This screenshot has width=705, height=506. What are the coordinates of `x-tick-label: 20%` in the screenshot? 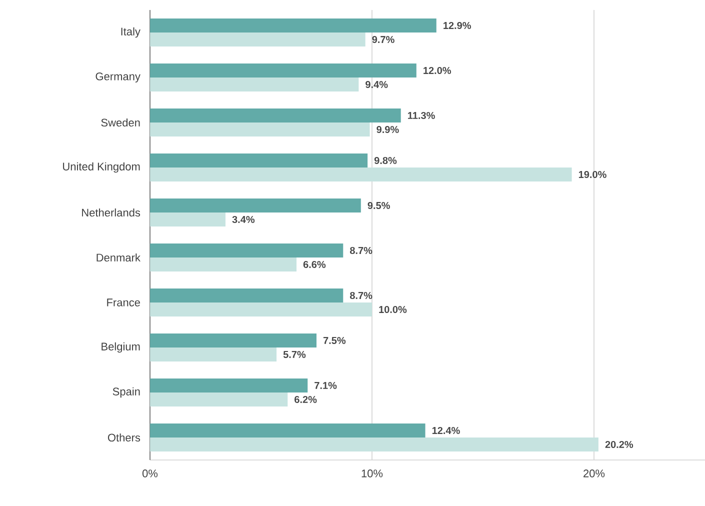 It's located at (594, 474).